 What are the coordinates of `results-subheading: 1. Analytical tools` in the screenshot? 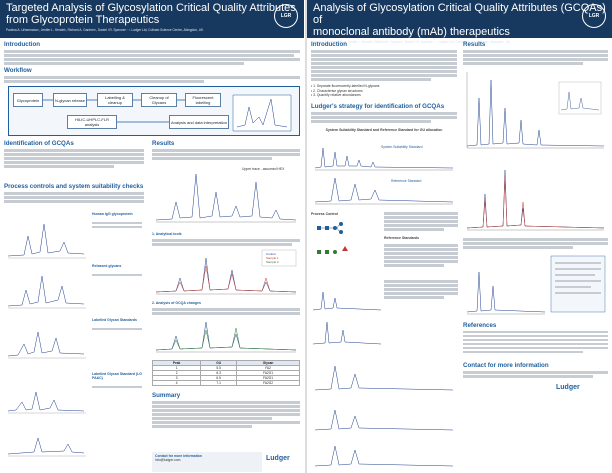 It's located at (167, 234).